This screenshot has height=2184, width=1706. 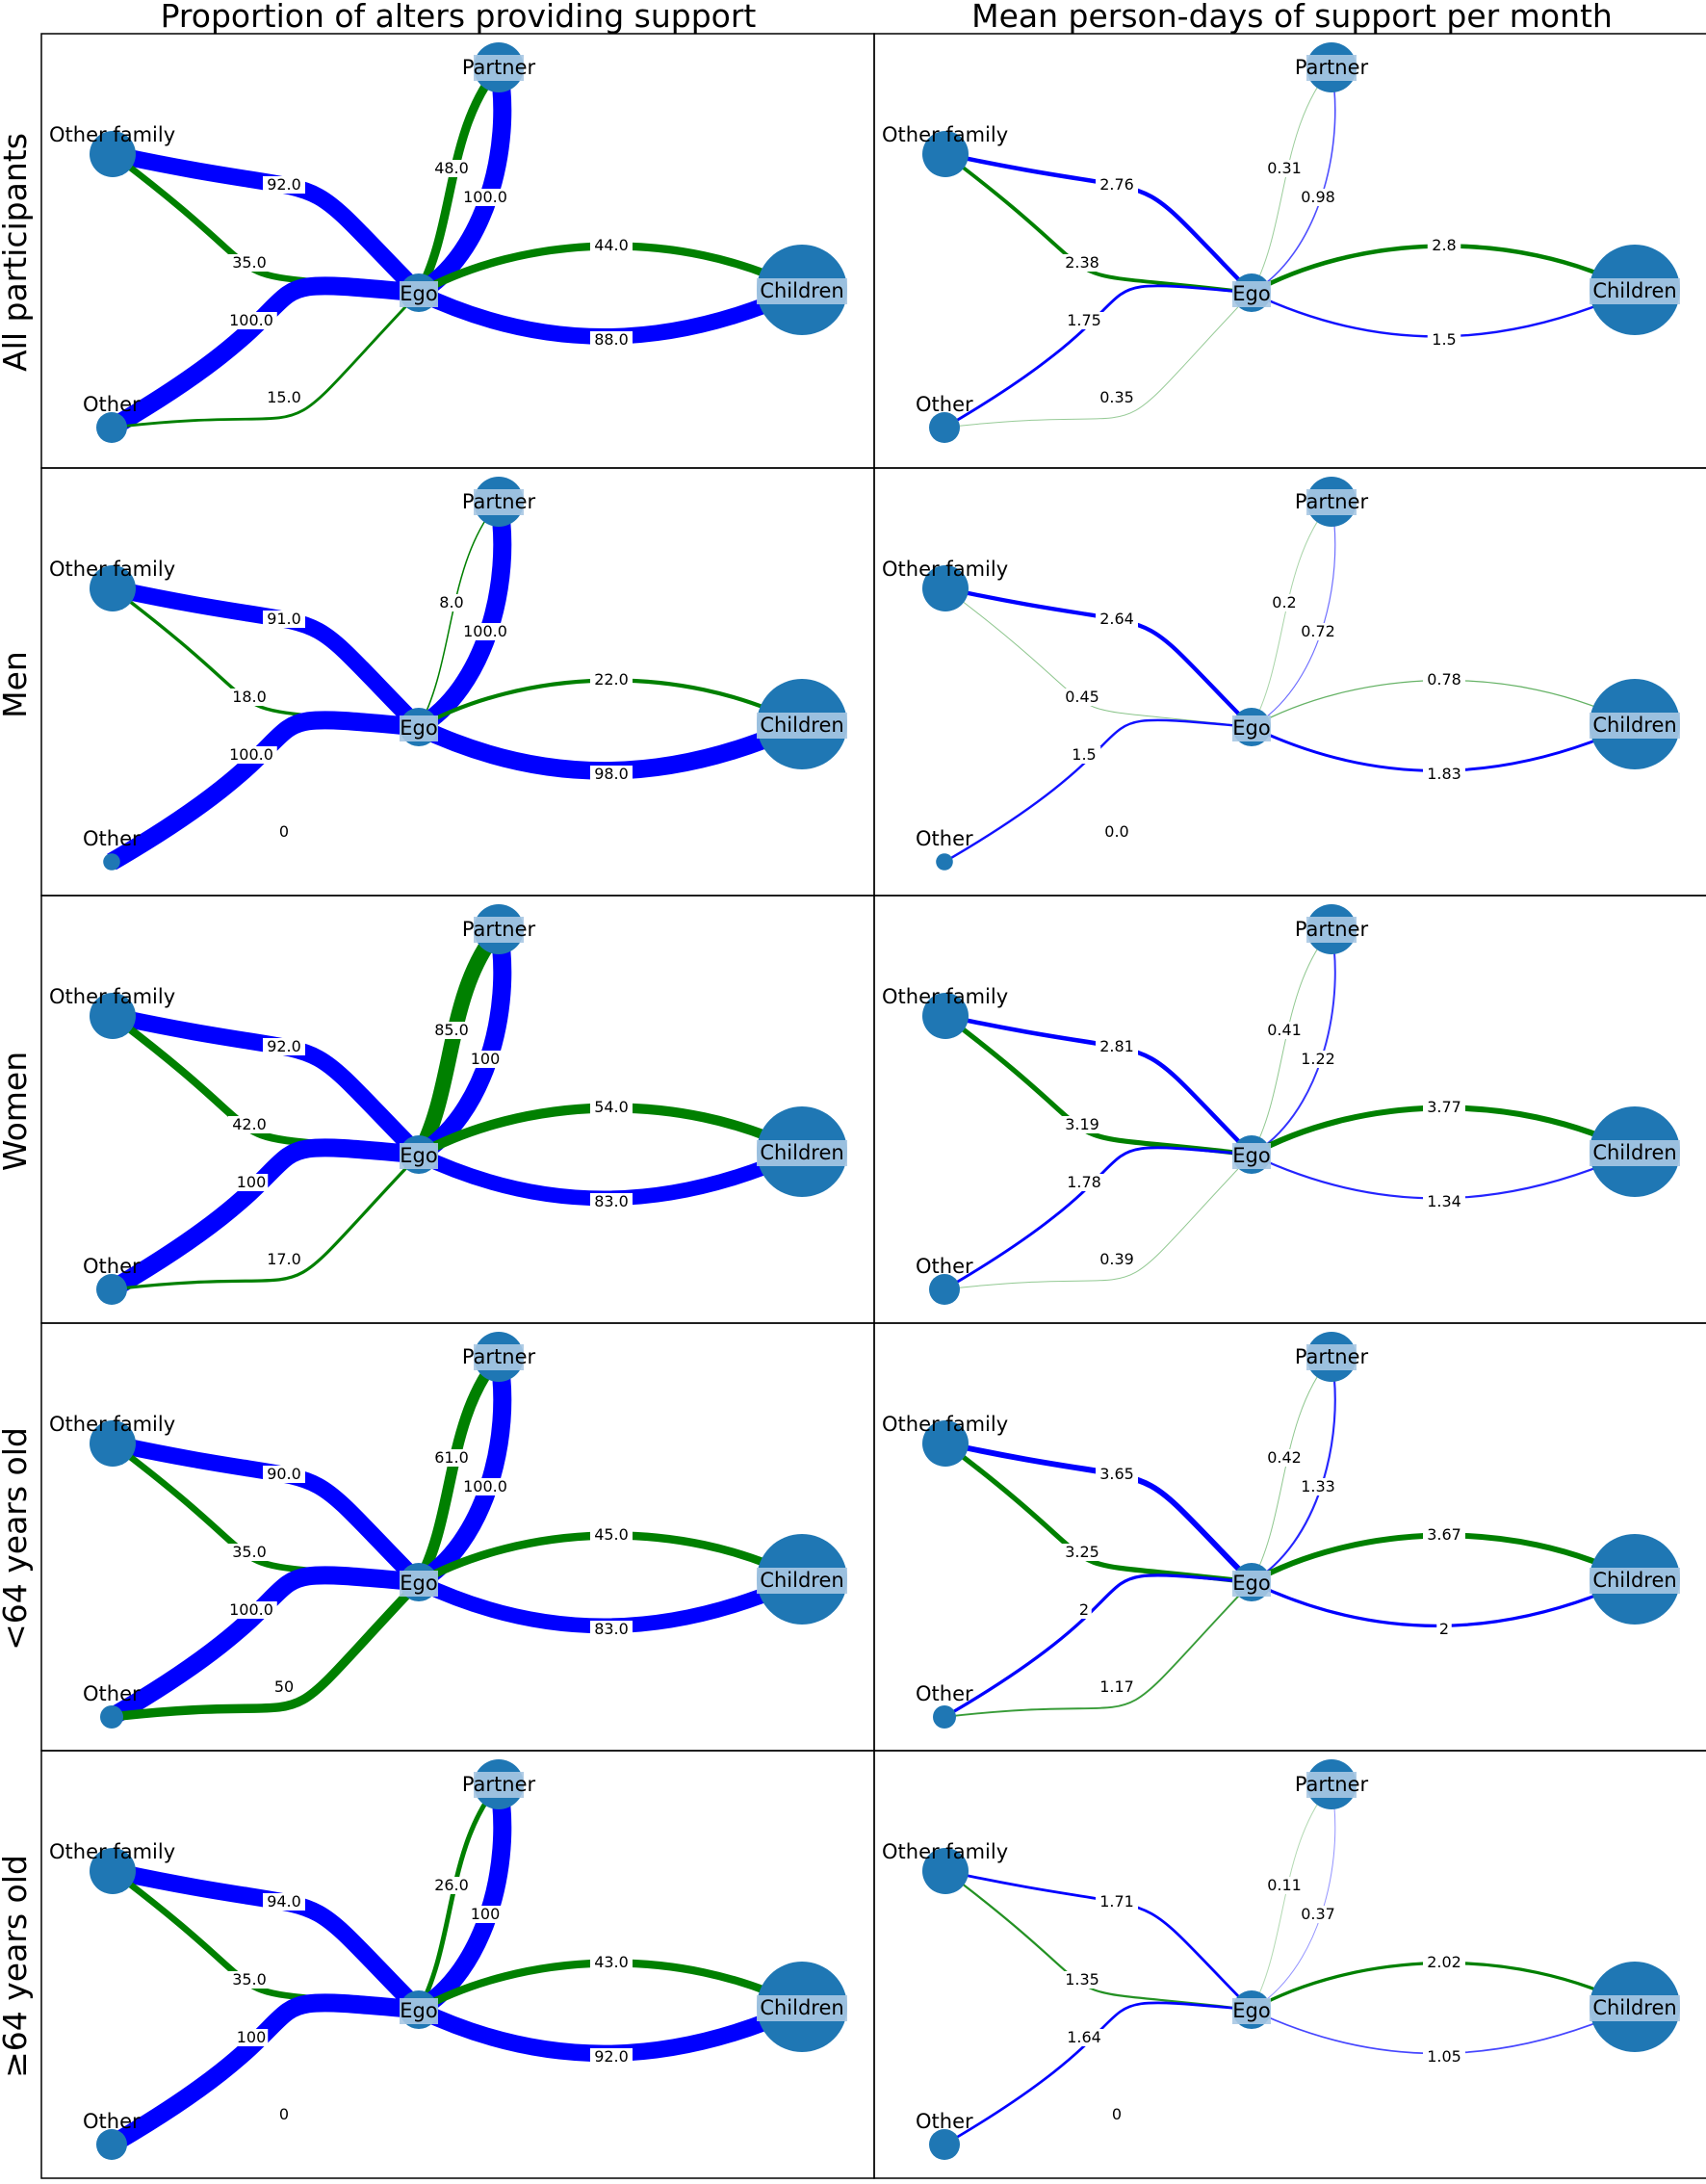 I want to click on edge-label-other-family-blue: 2.81, so click(x=1116, y=1046).